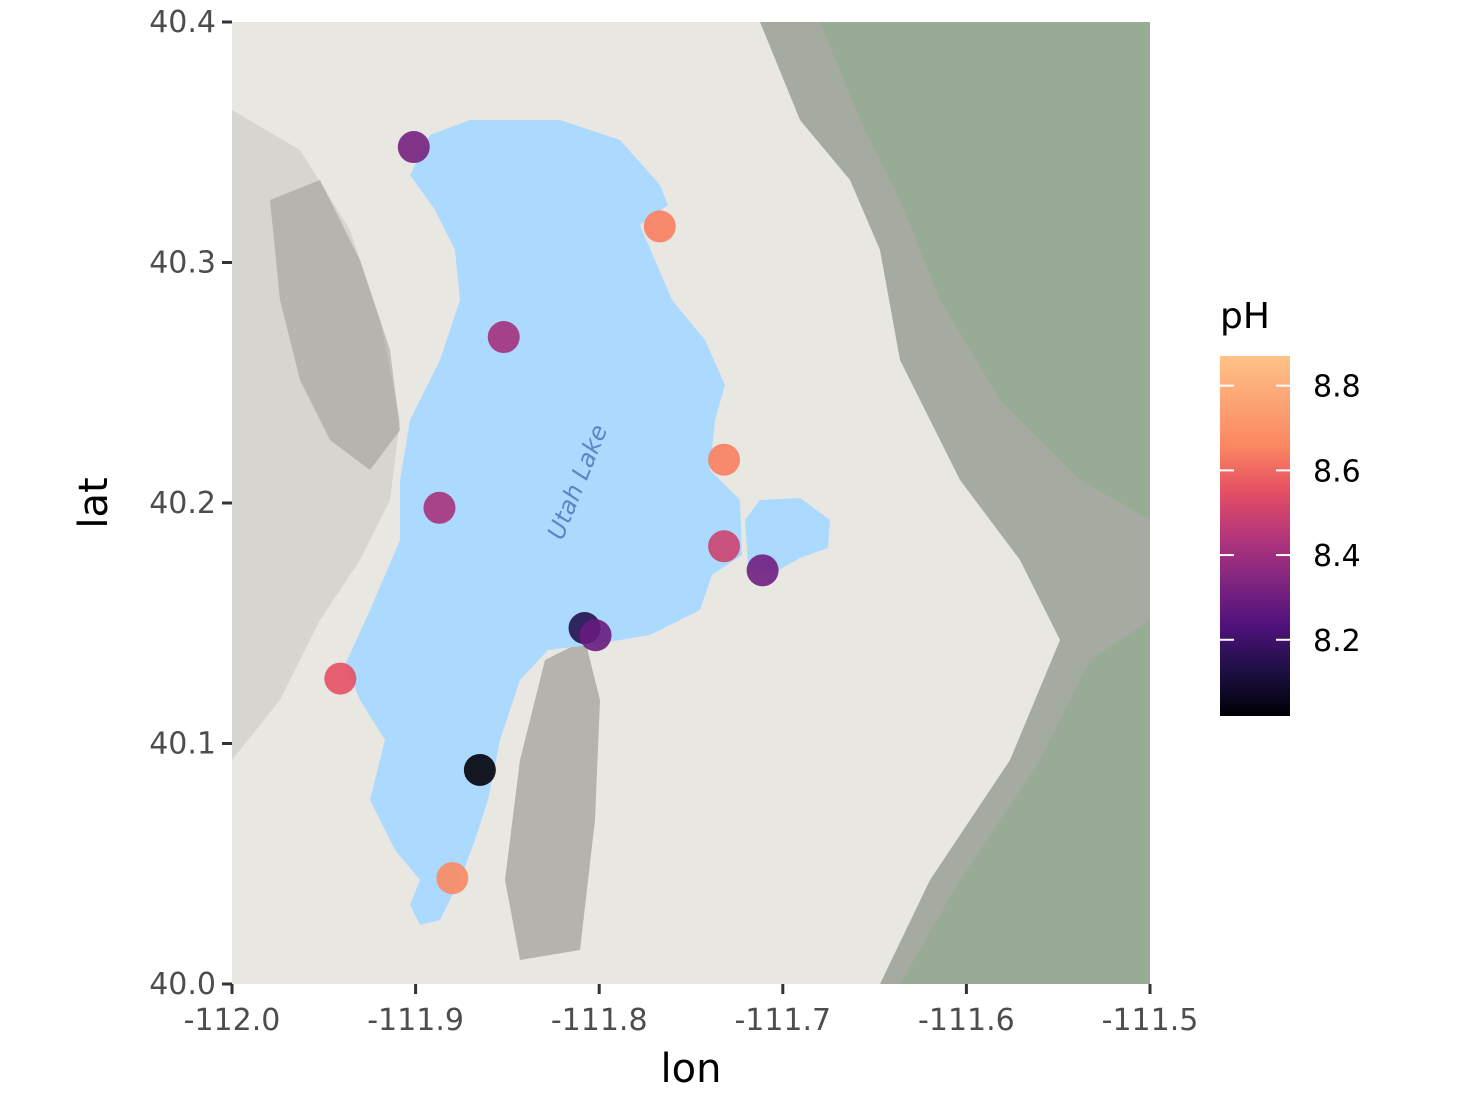 This screenshot has width=1471, height=1115. Describe the element at coordinates (232, 1020) in the screenshot. I see `x-tick-label: -112.0` at that location.